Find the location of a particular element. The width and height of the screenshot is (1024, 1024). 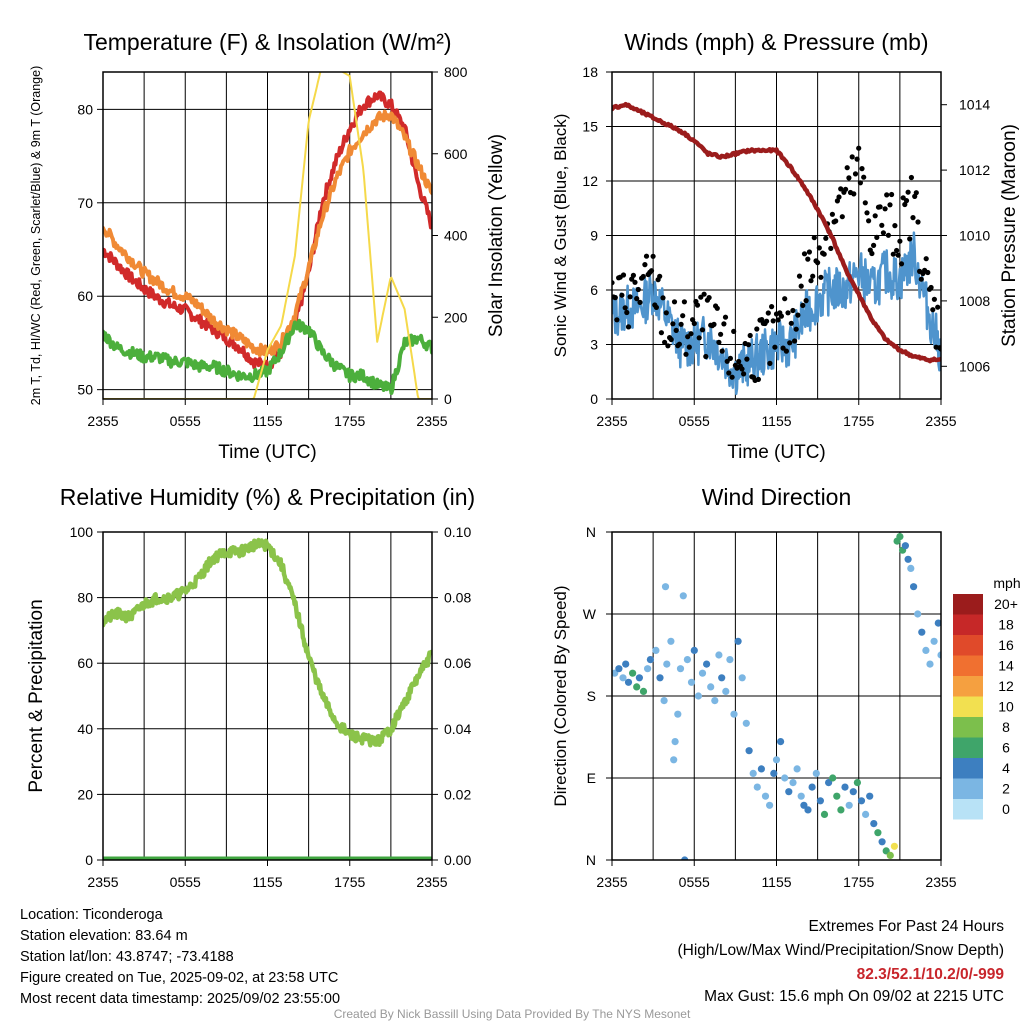

colorbar-label: 14 is located at coordinates (1006, 666).